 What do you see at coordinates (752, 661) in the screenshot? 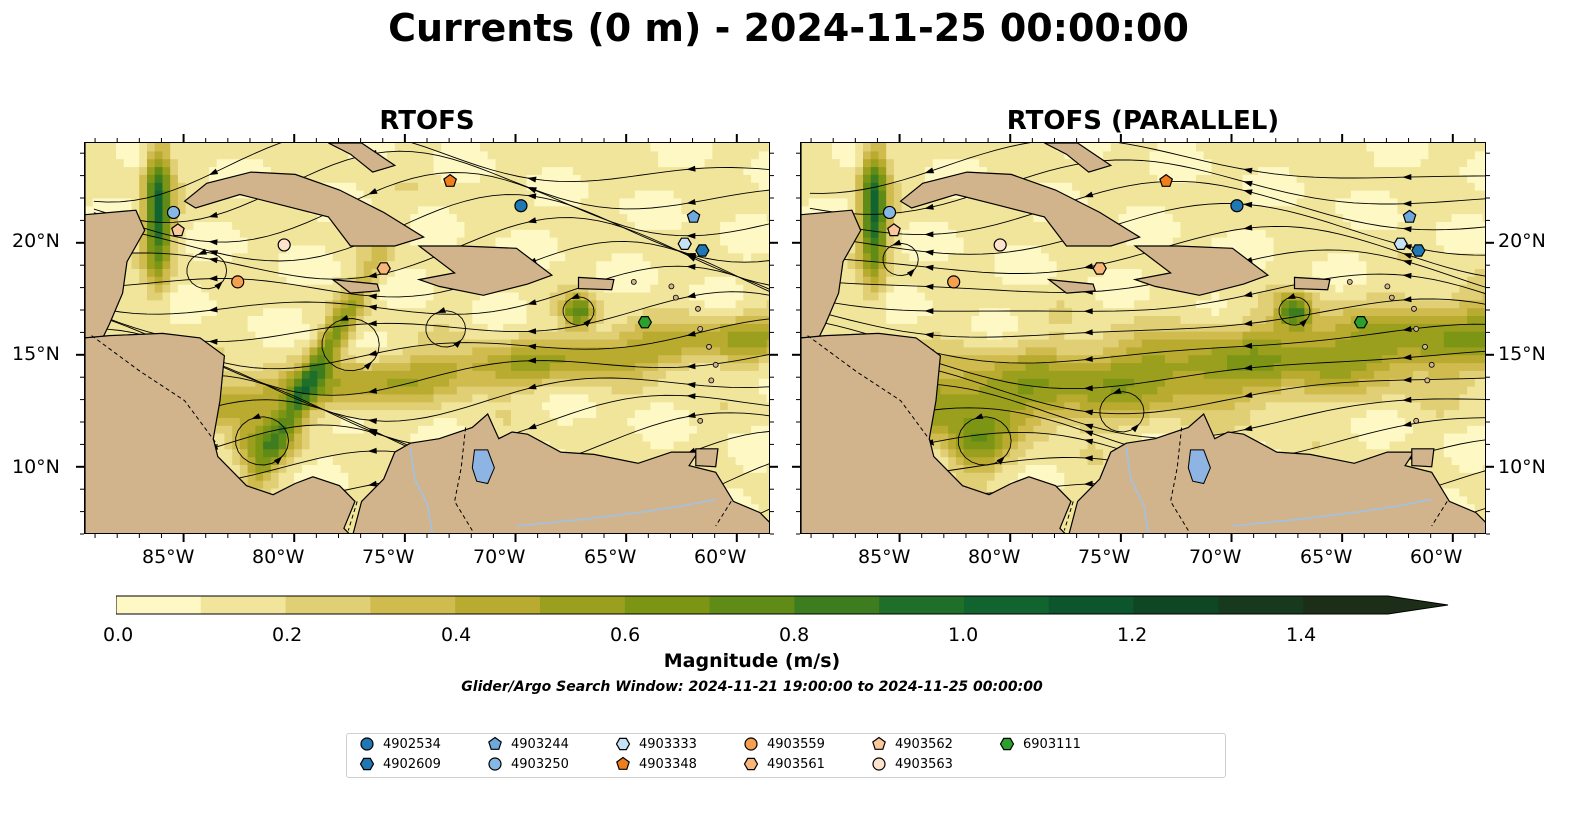
I see `colorbar-label: Magnitude (m/s)` at bounding box center [752, 661].